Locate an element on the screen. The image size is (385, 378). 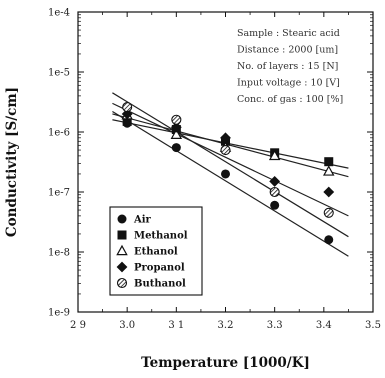
x-tick-label: 3 1 is located at coordinates (176, 325).